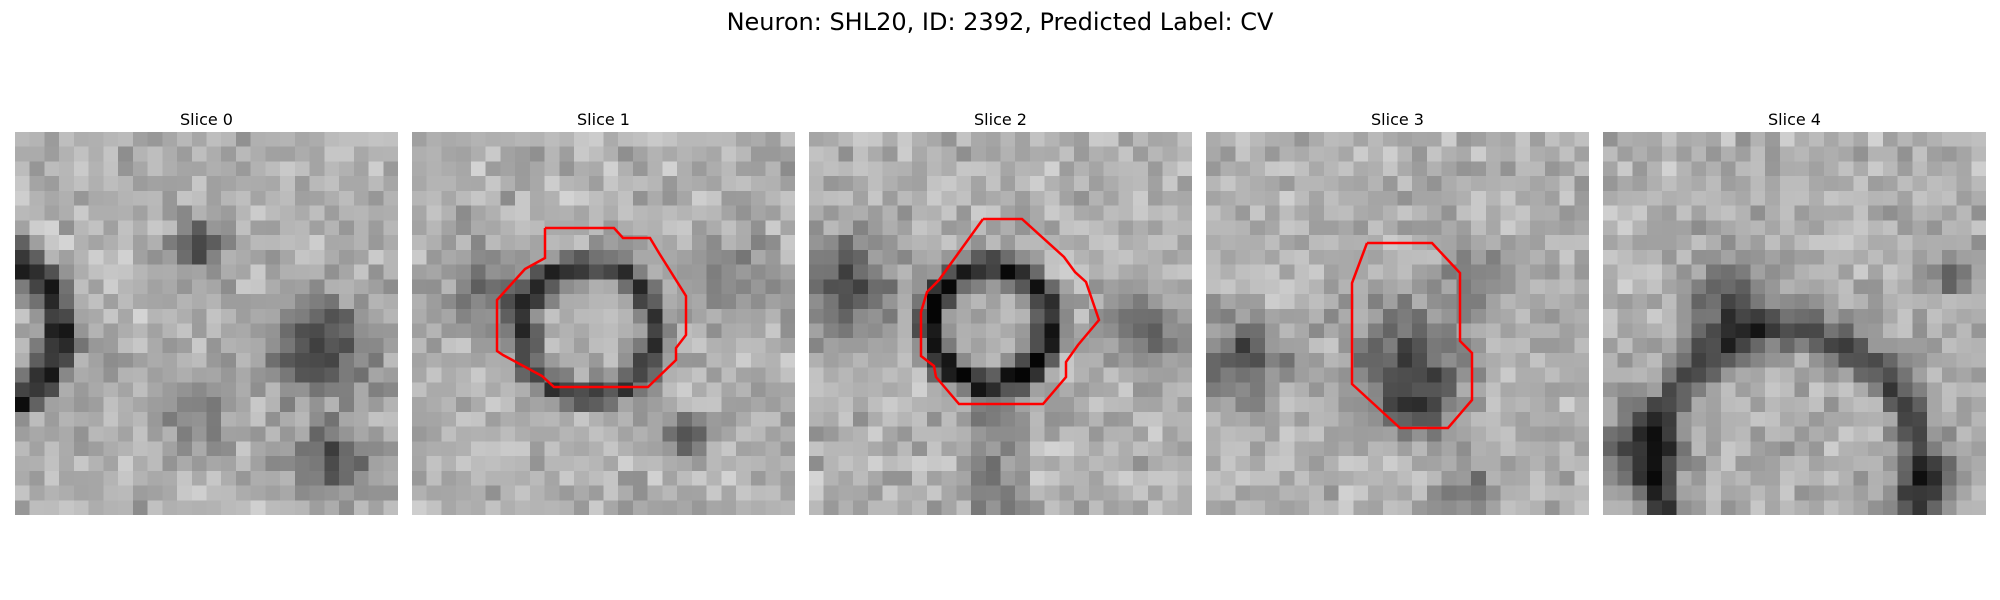 This screenshot has height=600, width=2000. I want to click on slice-panel-4: Slice 4, so click(1794, 311).